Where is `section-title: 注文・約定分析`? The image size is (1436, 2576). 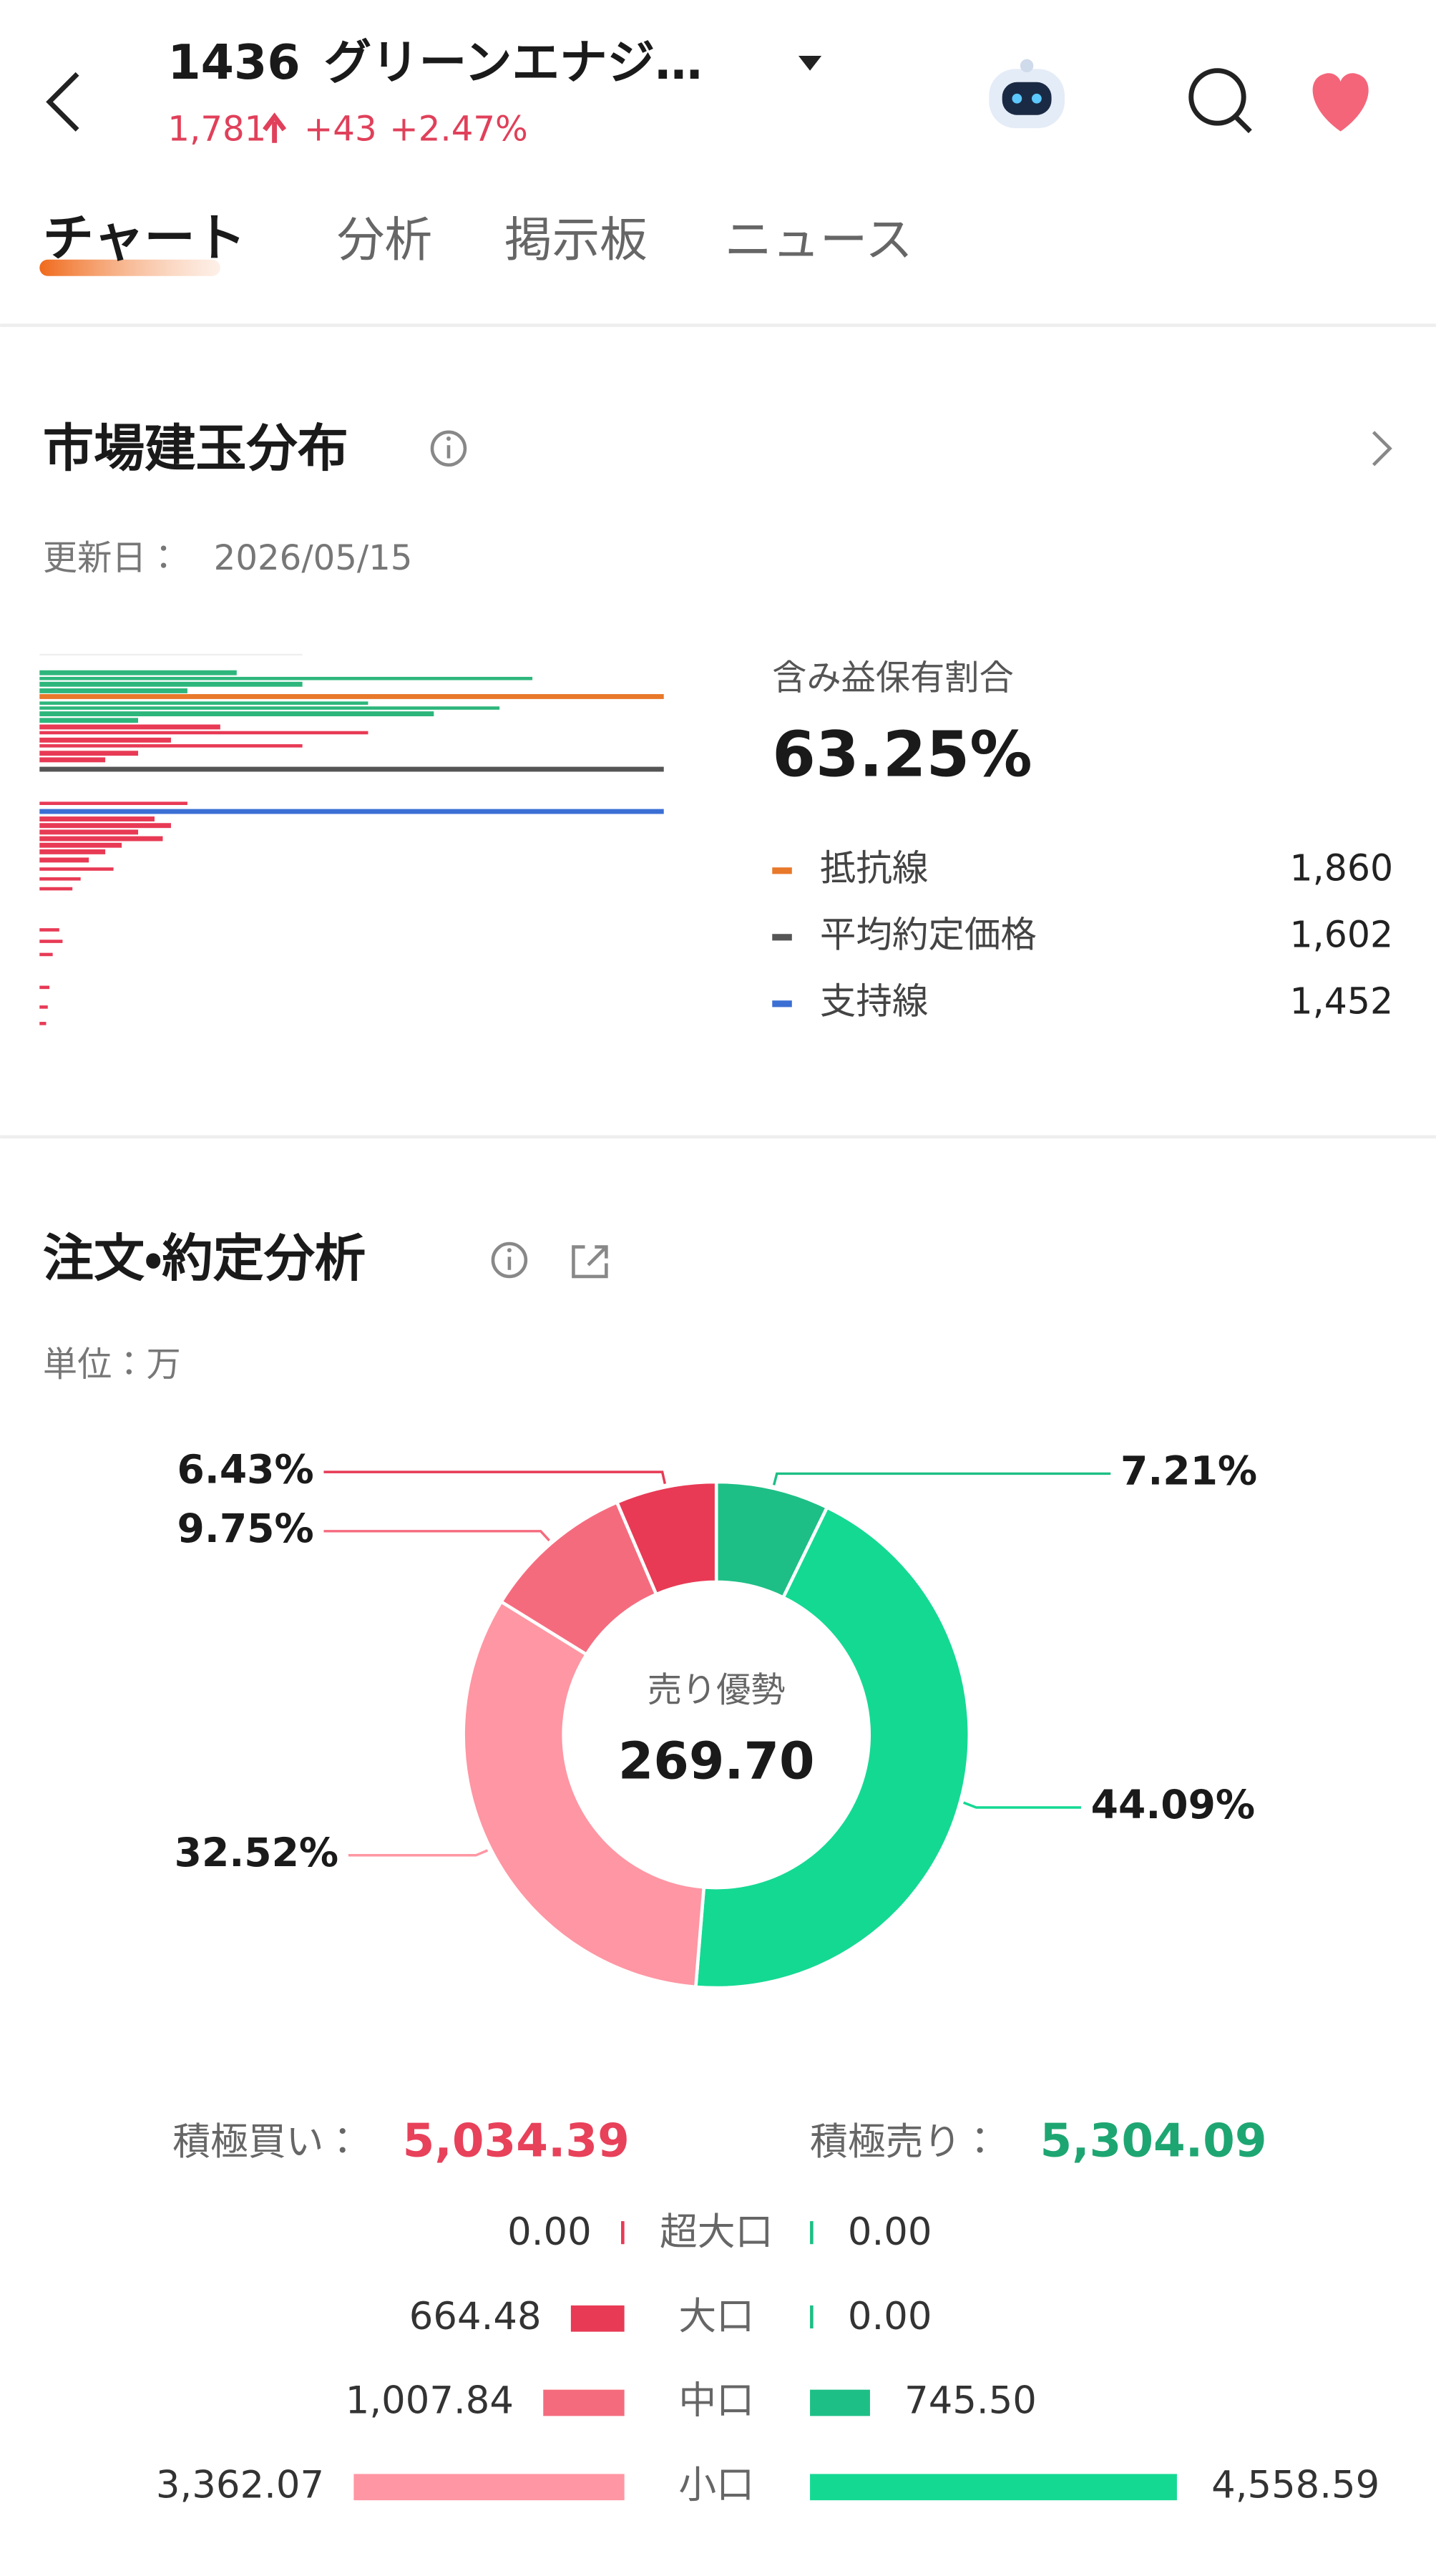
section-title: 注文・約定分析 is located at coordinates (204, 1258).